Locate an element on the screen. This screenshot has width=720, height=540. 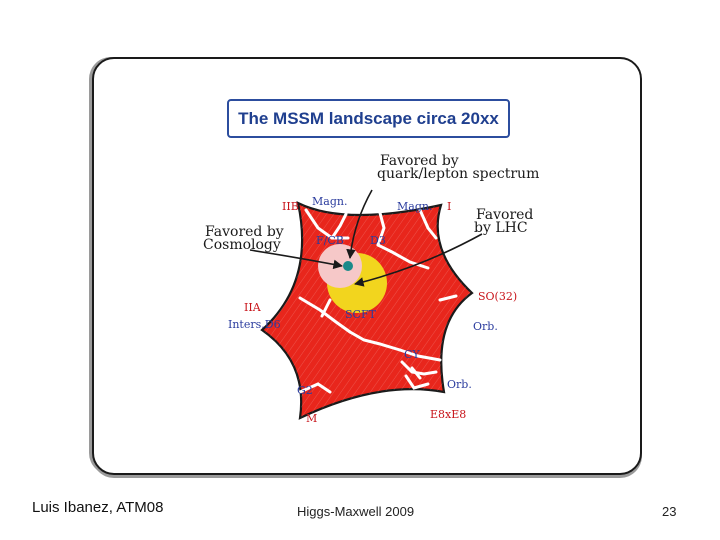
favored-cosmology-label-2: Cosmology is located at coordinates (242, 245).